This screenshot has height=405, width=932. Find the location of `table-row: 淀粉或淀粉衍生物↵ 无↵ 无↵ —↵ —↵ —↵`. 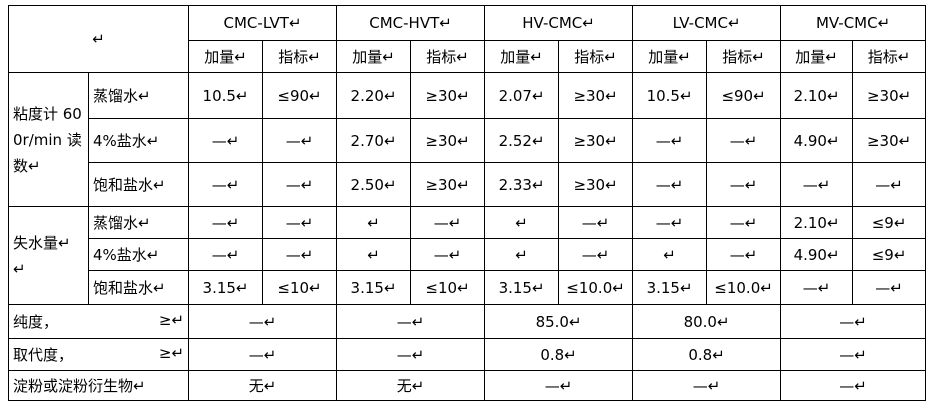

table-row: 淀粉或淀粉衍生物↵ 无↵ 无↵ —↵ —↵ —↵ is located at coordinates (467, 385).